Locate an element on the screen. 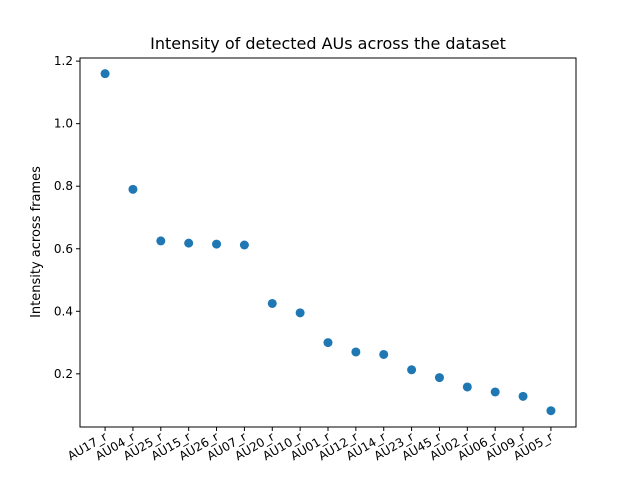  y-tick-label: 0.8 is located at coordinates (63, 186).